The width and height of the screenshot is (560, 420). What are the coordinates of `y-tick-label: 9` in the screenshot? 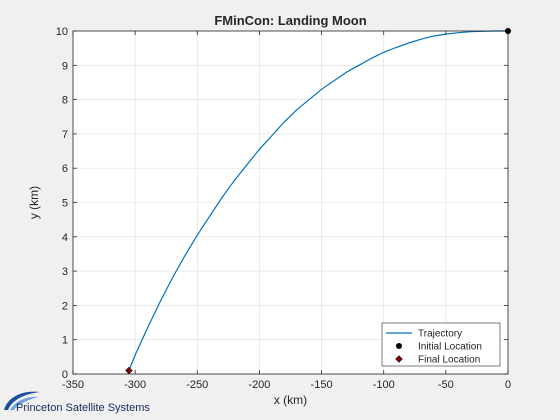 It's located at (65, 66).